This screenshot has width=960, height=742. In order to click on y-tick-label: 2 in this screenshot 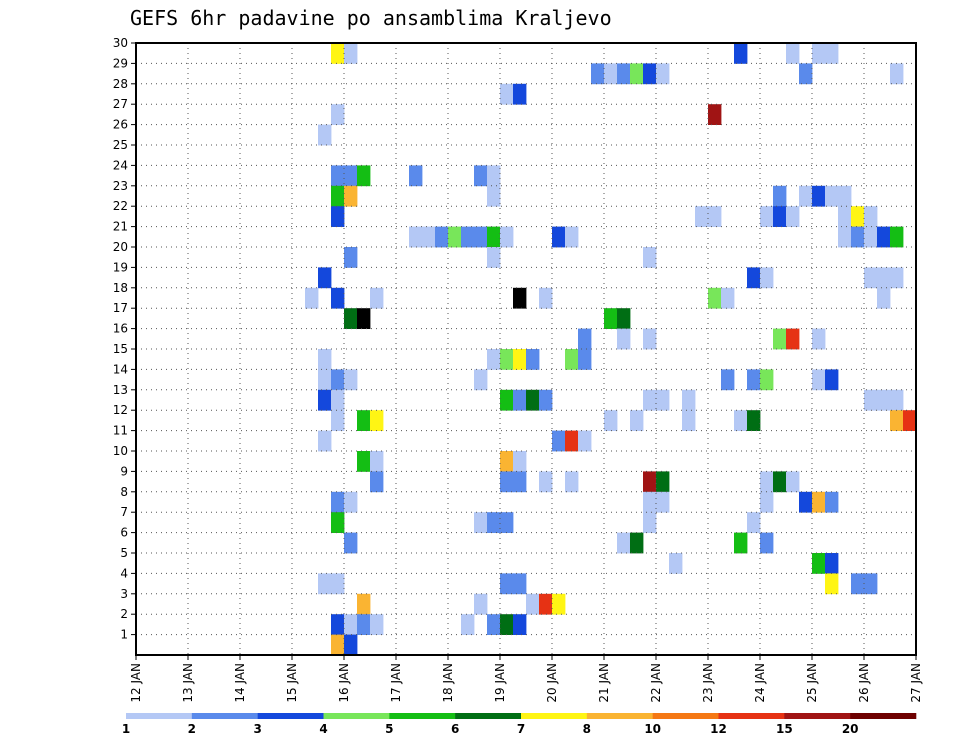, I will do `click(124, 614)`.